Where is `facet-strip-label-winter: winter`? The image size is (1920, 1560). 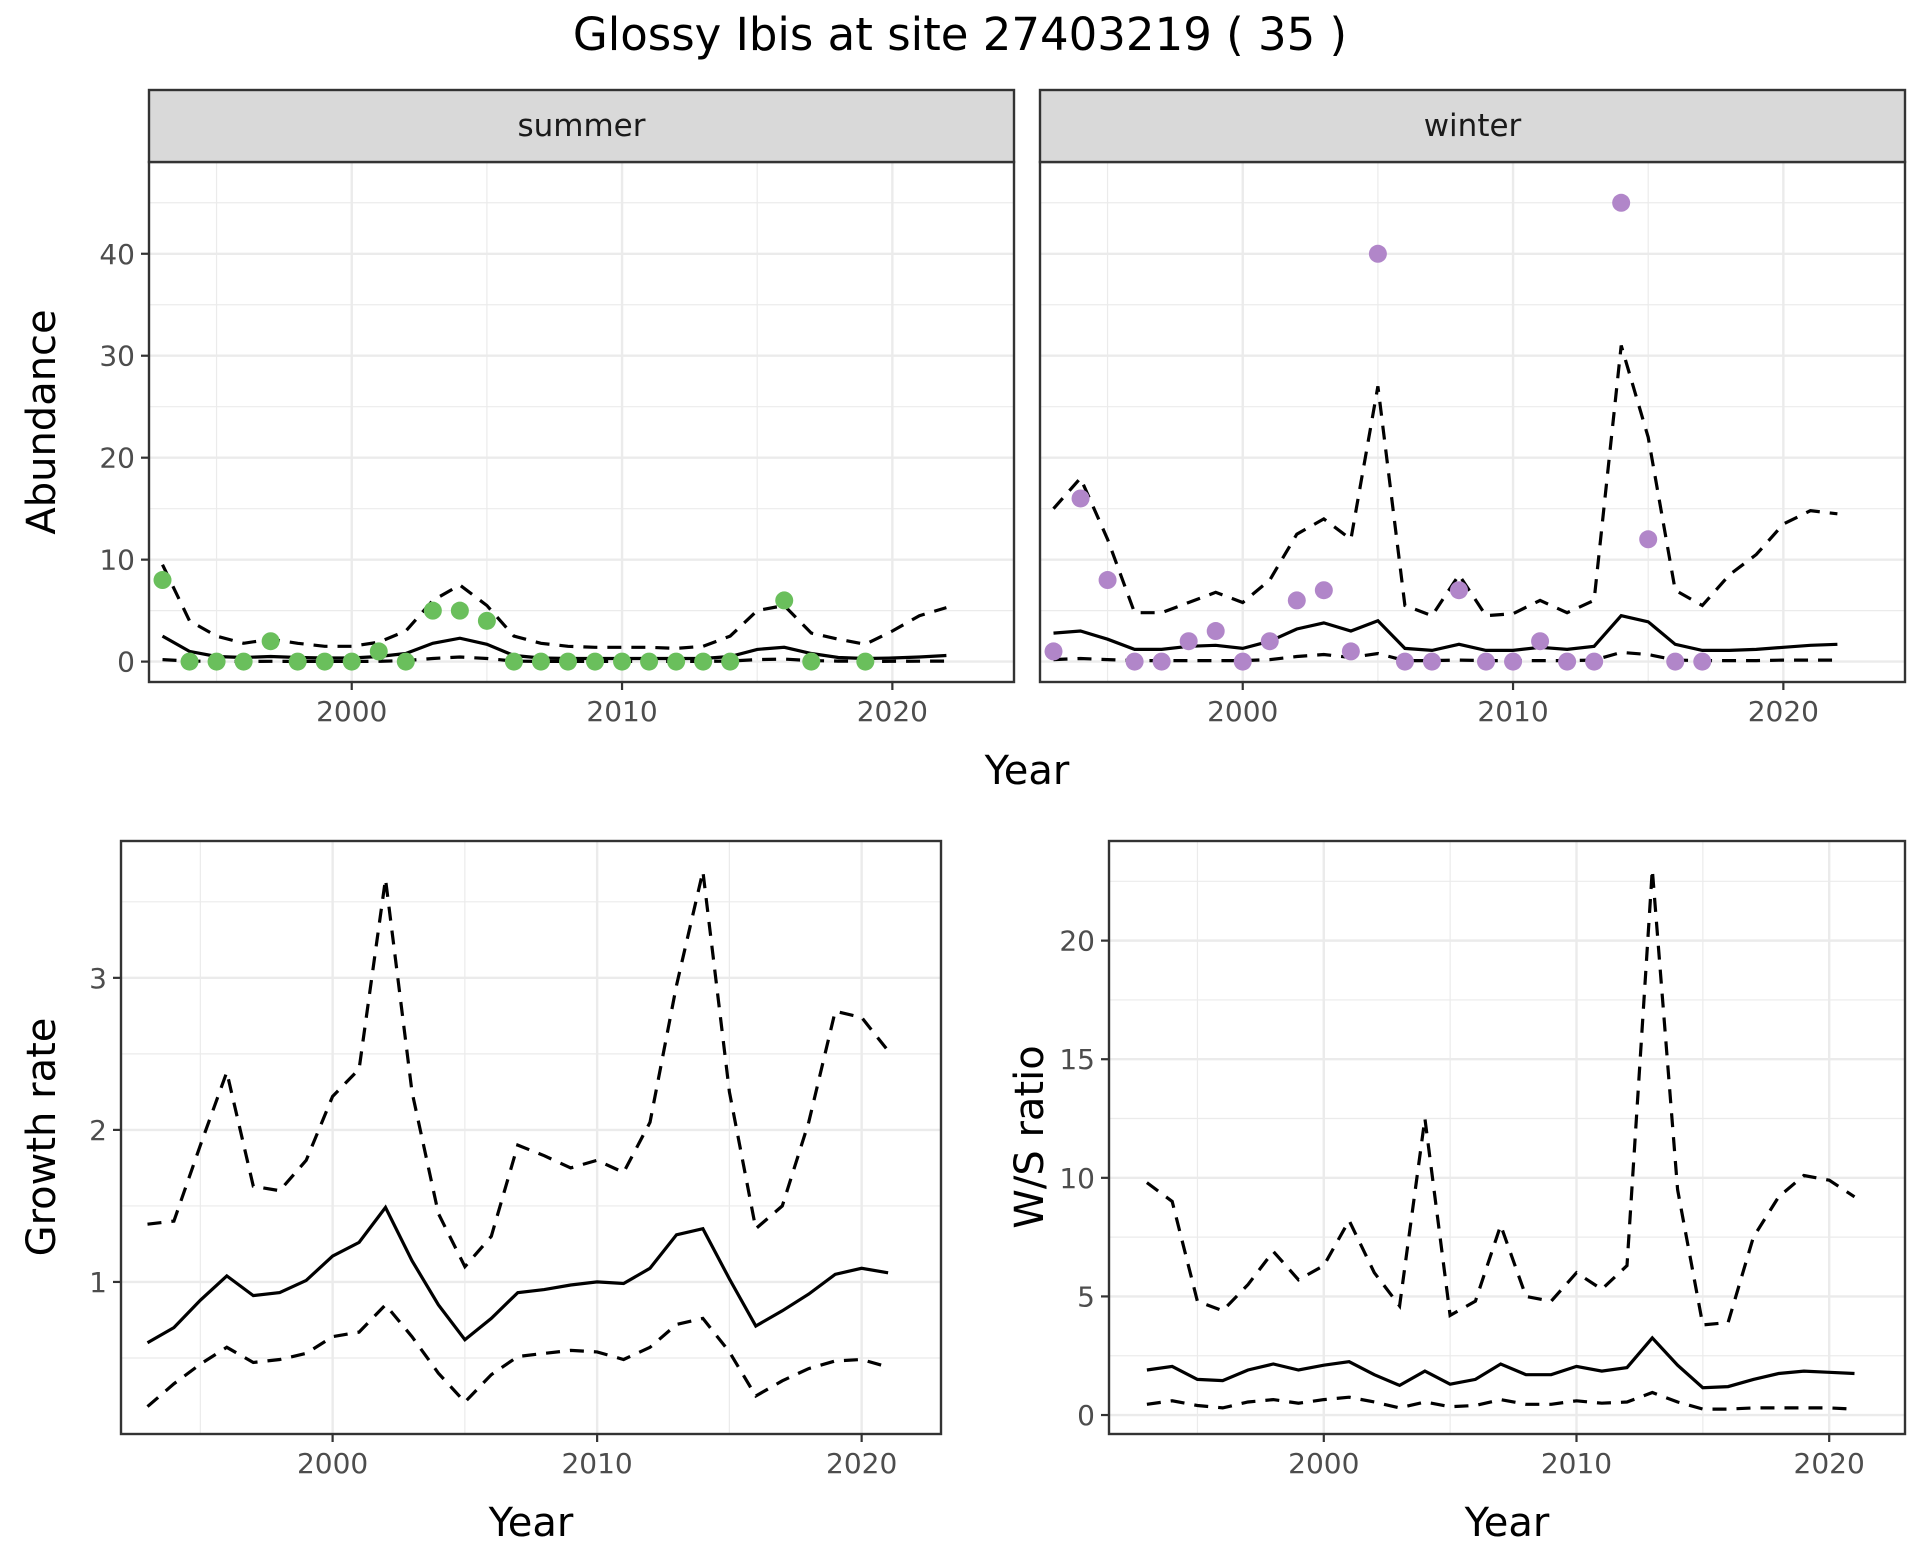 facet-strip-label-winter: winter is located at coordinates (1473, 126).